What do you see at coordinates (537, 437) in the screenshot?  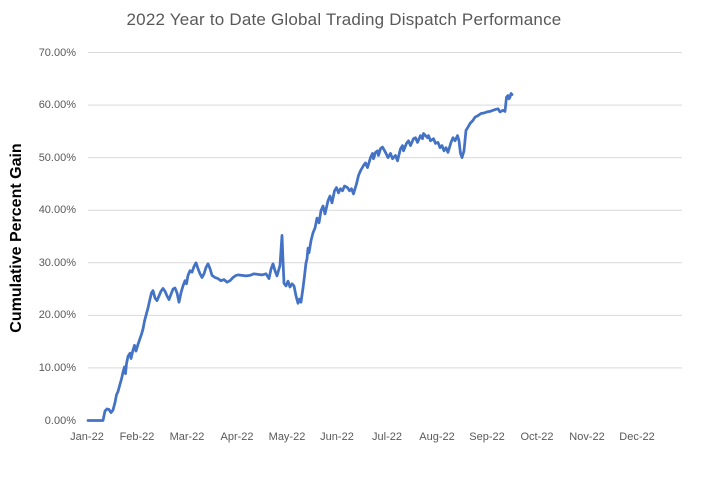 I see `x-tick-label: Oct-22` at bounding box center [537, 437].